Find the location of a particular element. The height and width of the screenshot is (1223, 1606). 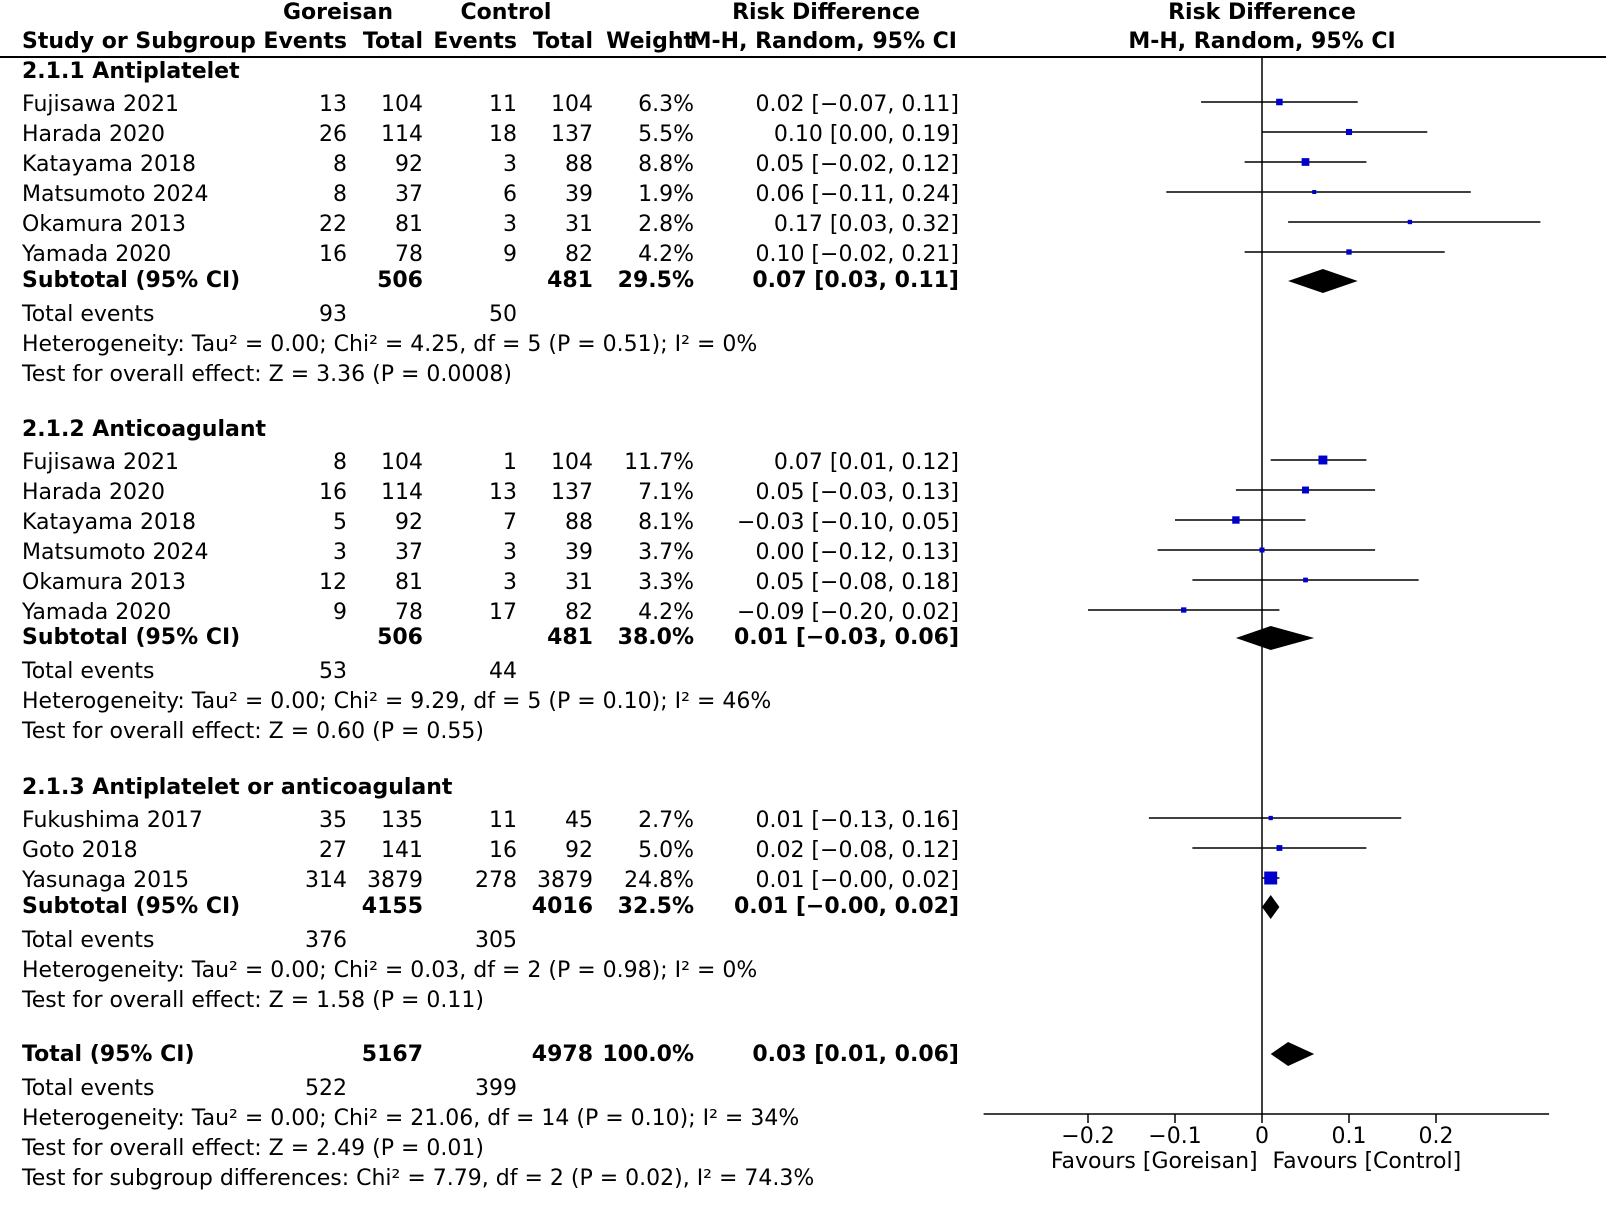

overall-events-control: 399 is located at coordinates (496, 1088).